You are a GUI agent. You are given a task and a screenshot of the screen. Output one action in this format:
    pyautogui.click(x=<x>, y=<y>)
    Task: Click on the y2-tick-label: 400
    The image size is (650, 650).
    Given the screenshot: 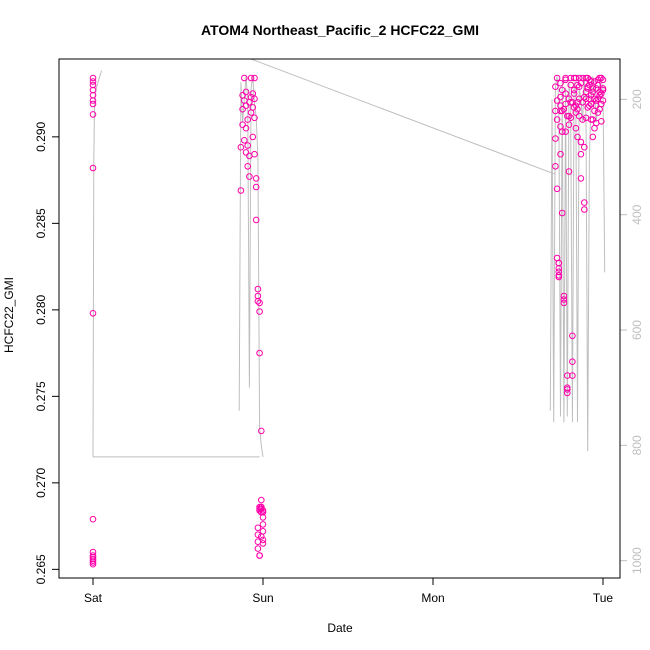 What is the action you would take?
    pyautogui.click(x=637, y=214)
    